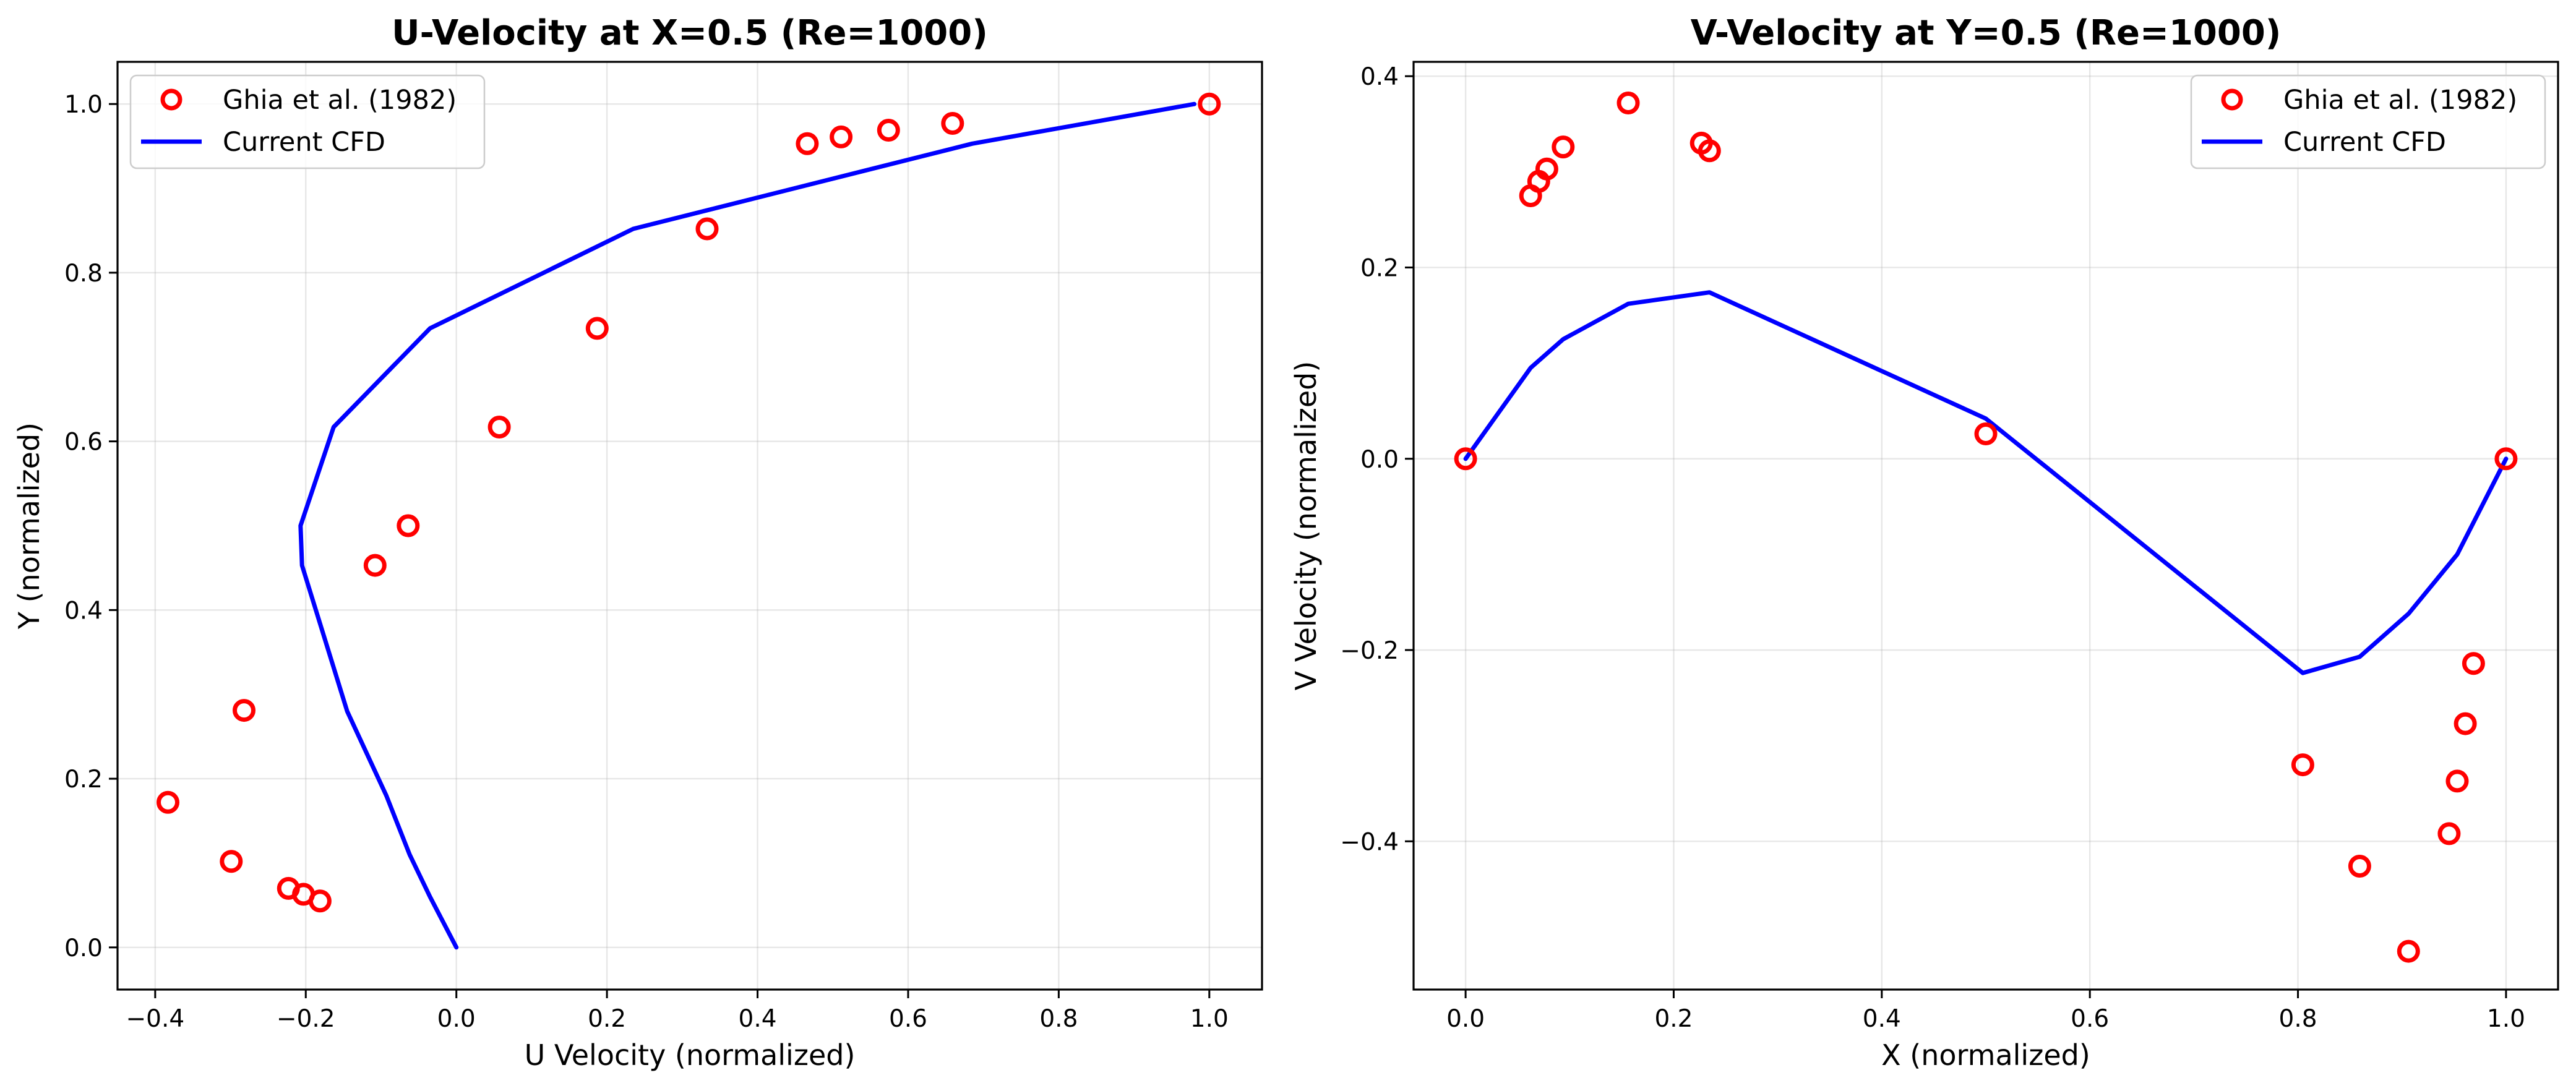 The height and width of the screenshot is (1091, 2576). Describe the element at coordinates (2506, 1019) in the screenshot. I see `v-velocity-x-tick-label: 1.0` at that location.